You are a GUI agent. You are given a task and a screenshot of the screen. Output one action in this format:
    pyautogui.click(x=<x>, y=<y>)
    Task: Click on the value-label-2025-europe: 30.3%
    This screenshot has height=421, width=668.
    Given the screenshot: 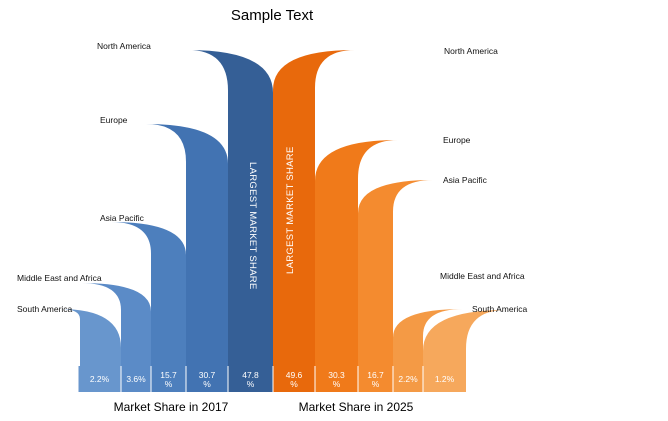 What is the action you would take?
    pyautogui.click(x=336, y=379)
    